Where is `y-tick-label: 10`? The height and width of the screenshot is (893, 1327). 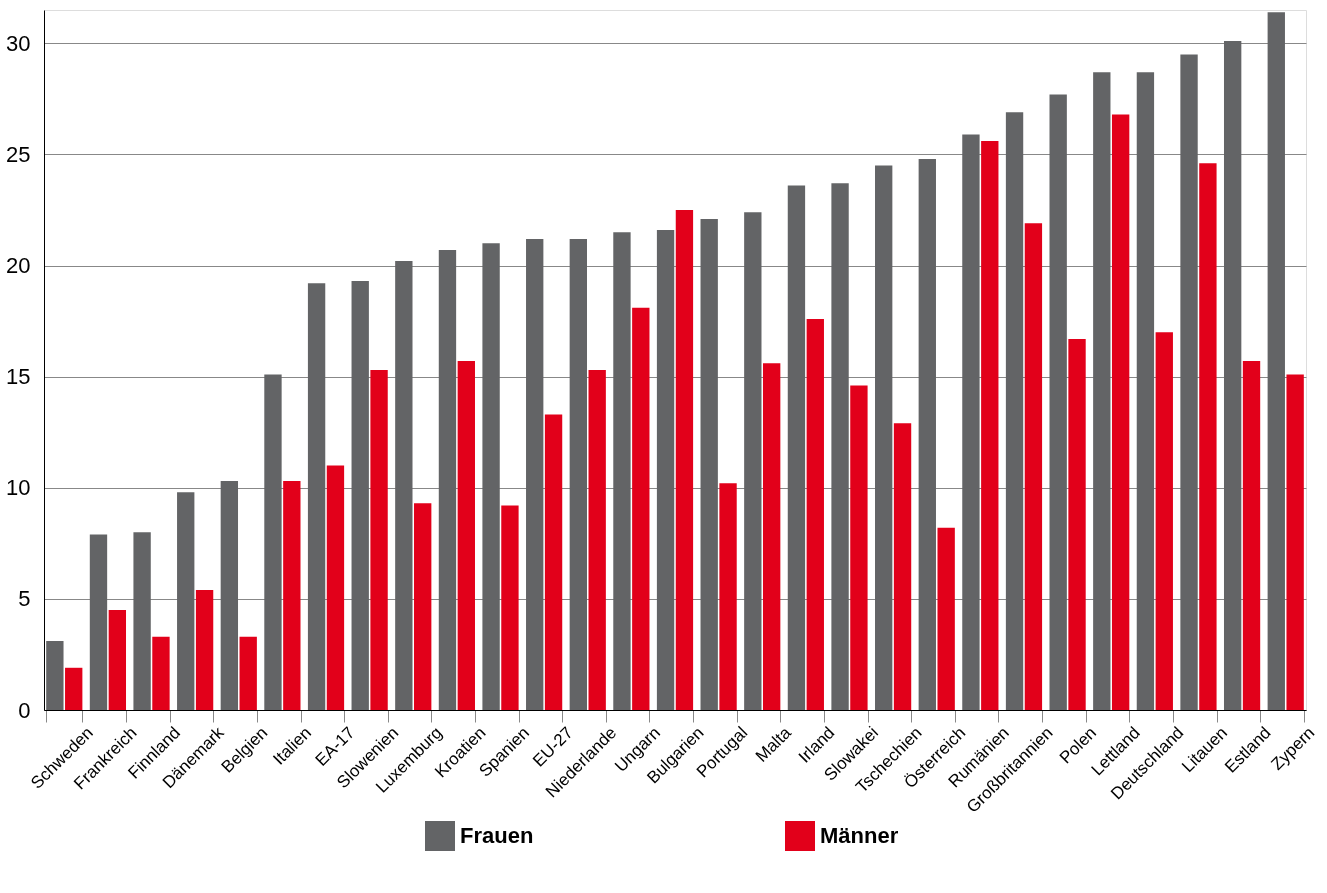 y-tick-label: 10 is located at coordinates (18, 488).